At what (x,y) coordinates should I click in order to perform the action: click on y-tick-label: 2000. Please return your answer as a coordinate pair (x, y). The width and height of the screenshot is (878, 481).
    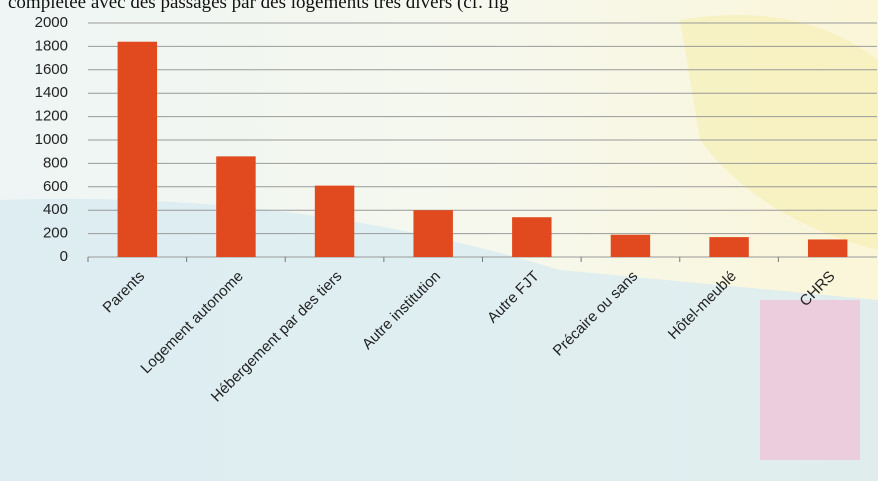
    Looking at the image, I should click on (51, 22).